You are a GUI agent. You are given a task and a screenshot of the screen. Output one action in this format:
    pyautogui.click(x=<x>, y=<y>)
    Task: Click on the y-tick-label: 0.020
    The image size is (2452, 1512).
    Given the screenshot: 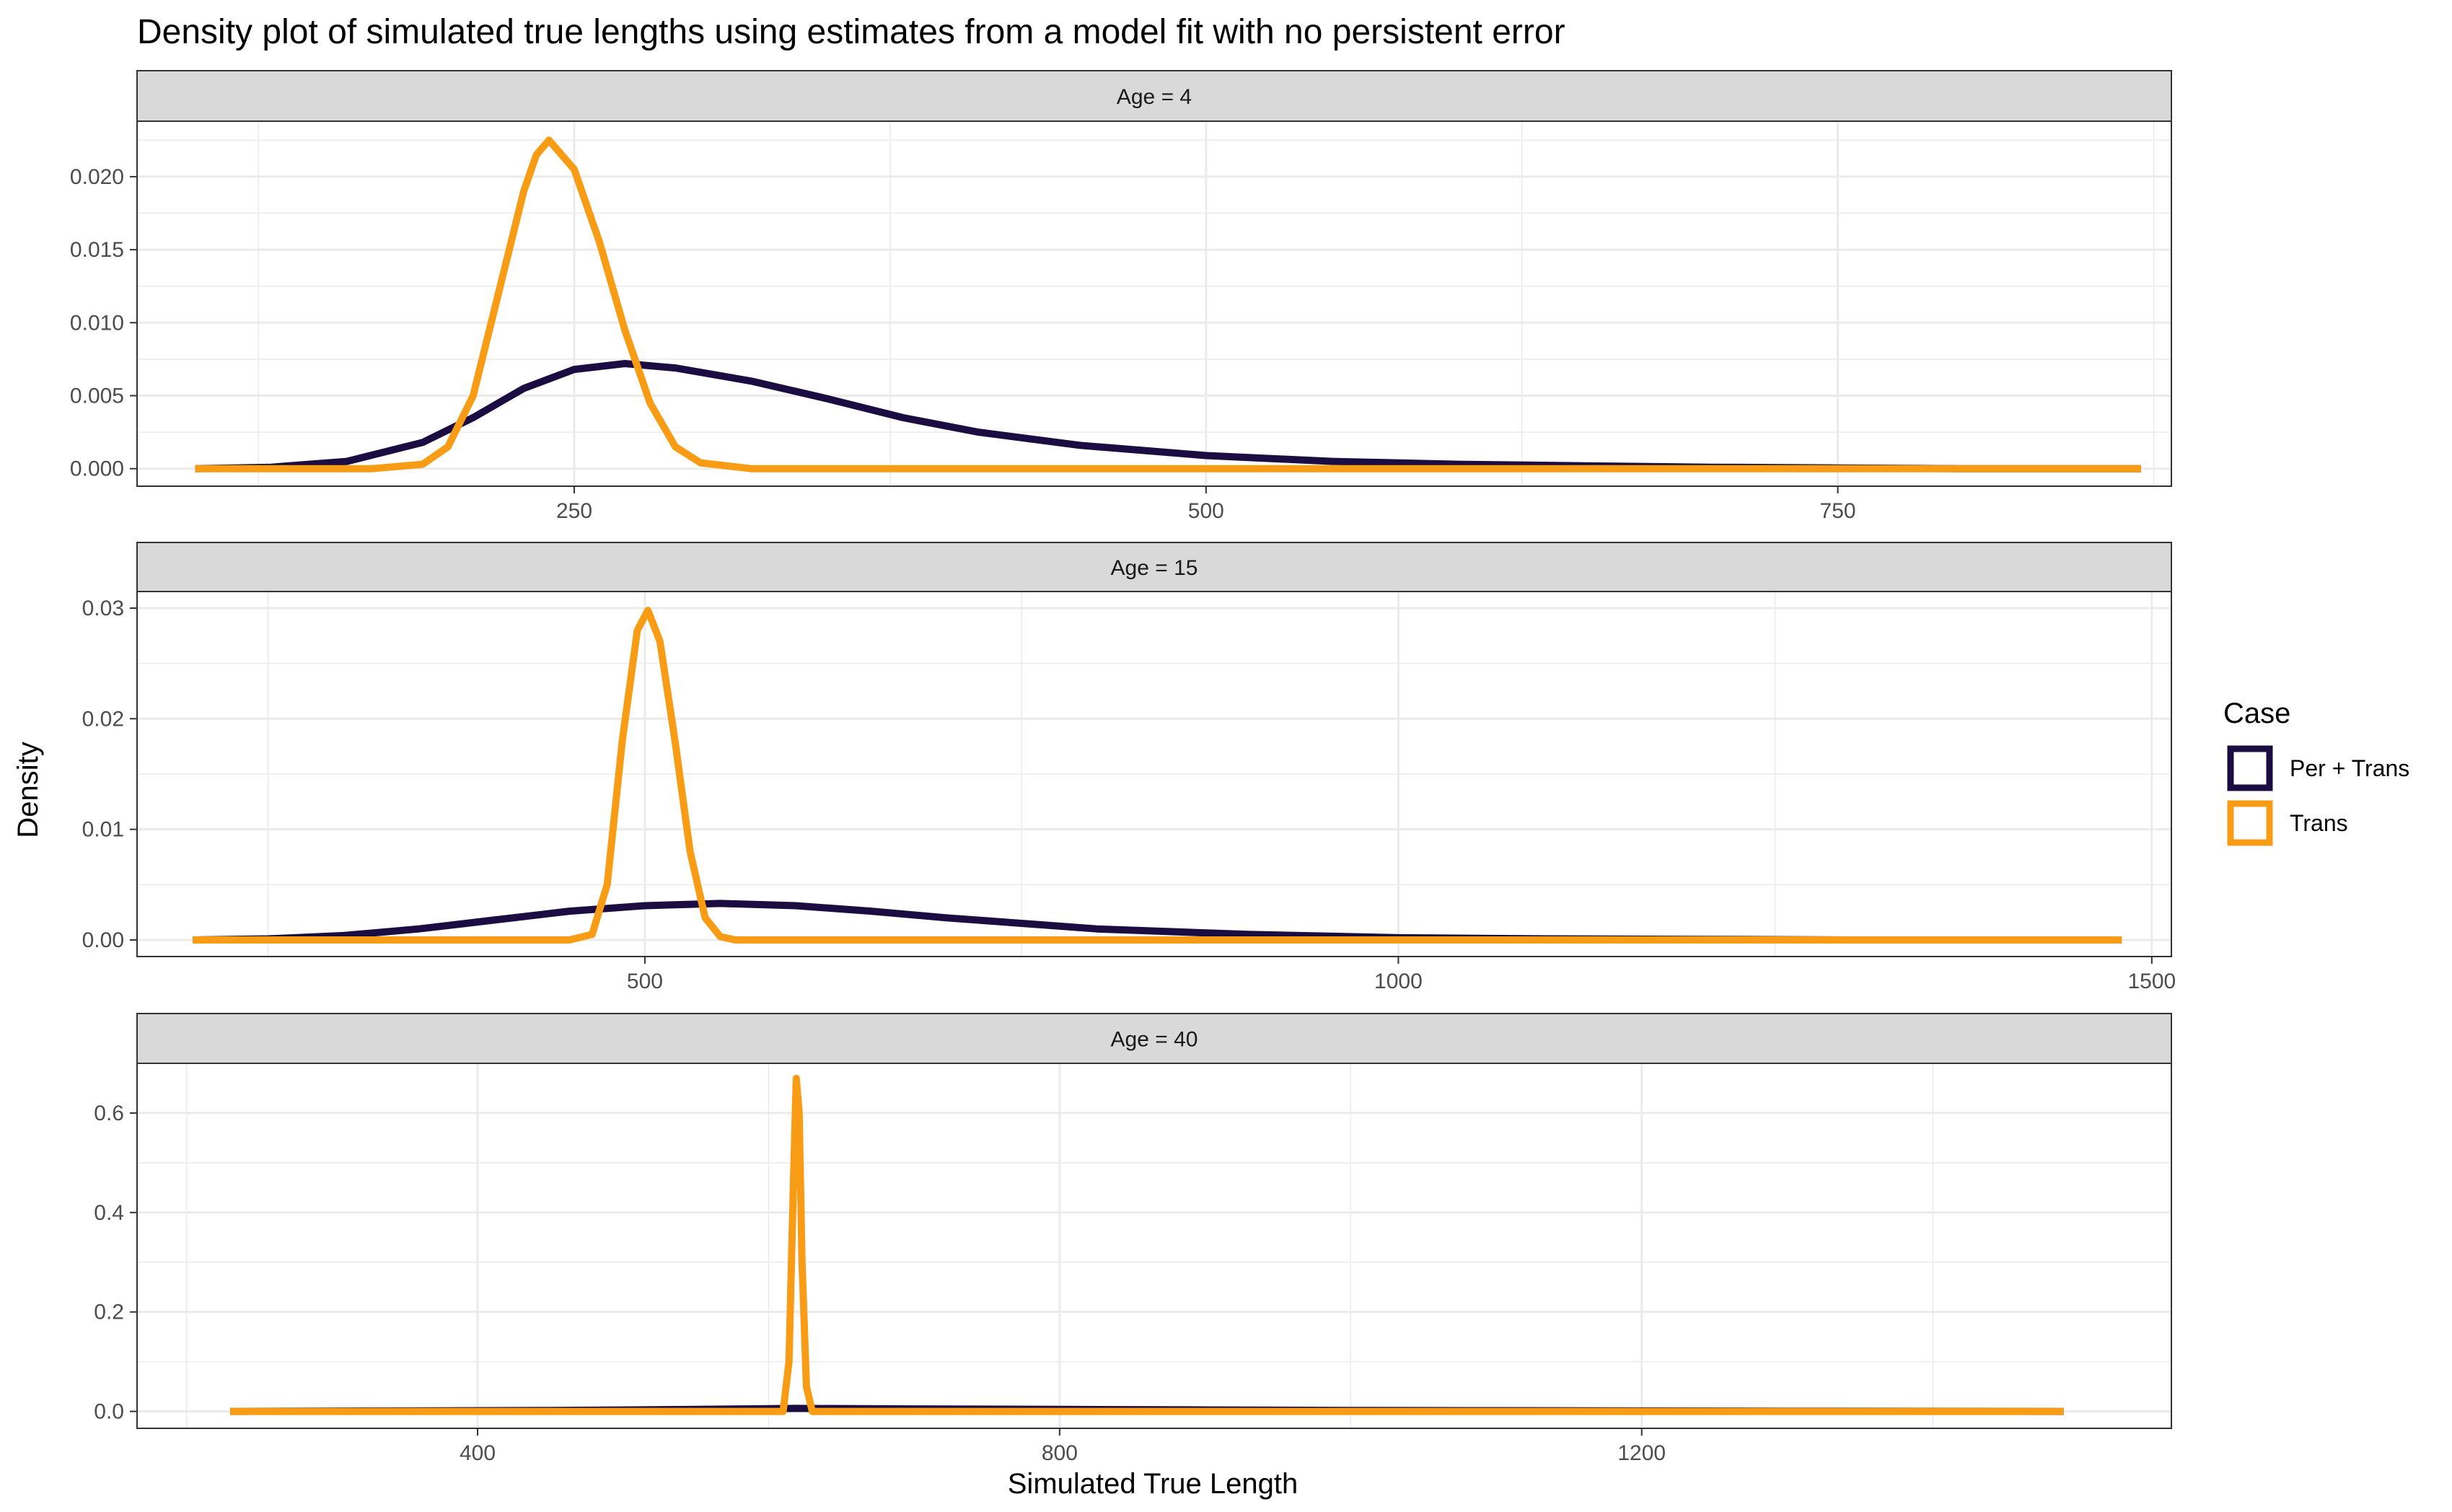 What is the action you would take?
    pyautogui.click(x=97, y=177)
    